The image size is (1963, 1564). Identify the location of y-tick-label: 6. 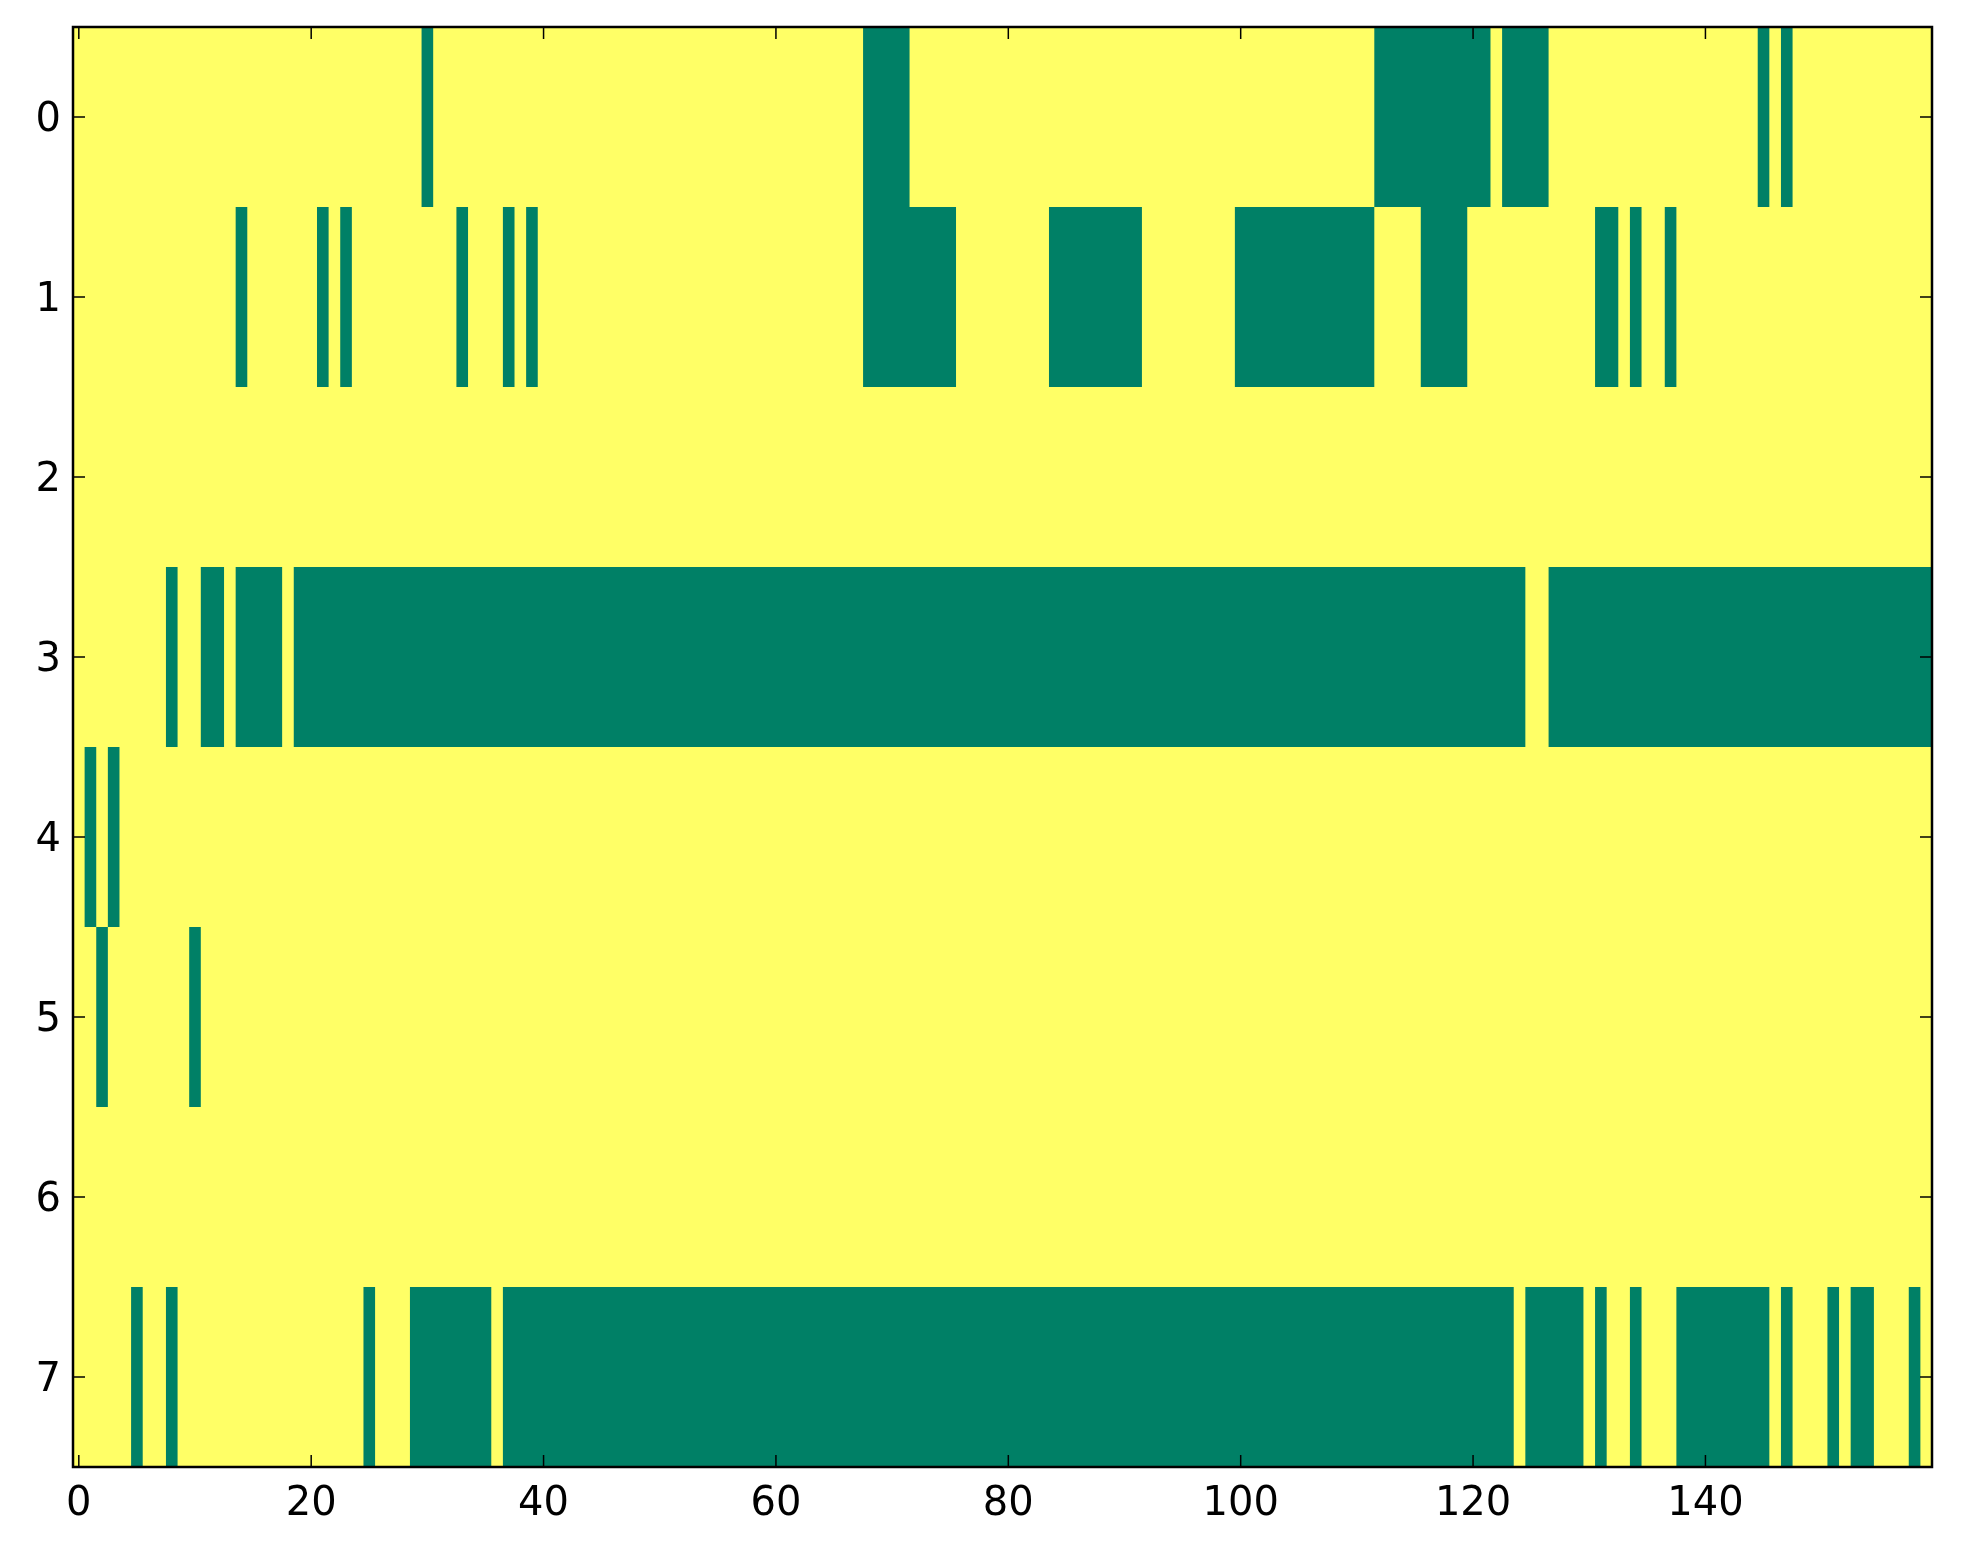
(48, 1197).